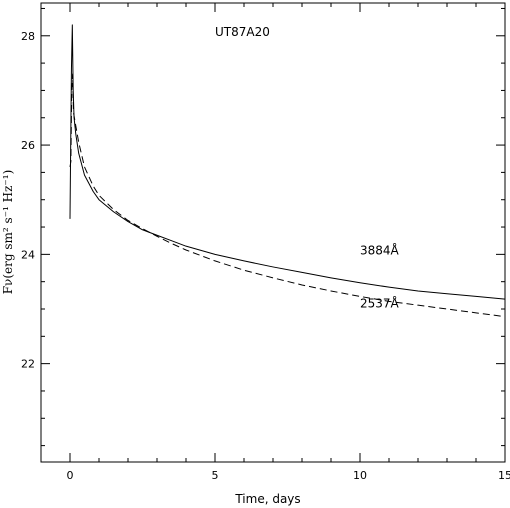 Image resolution: width=510 pixels, height=508 pixels. What do you see at coordinates (28, 145) in the screenshot?
I see `y-tick-label: 26` at bounding box center [28, 145].